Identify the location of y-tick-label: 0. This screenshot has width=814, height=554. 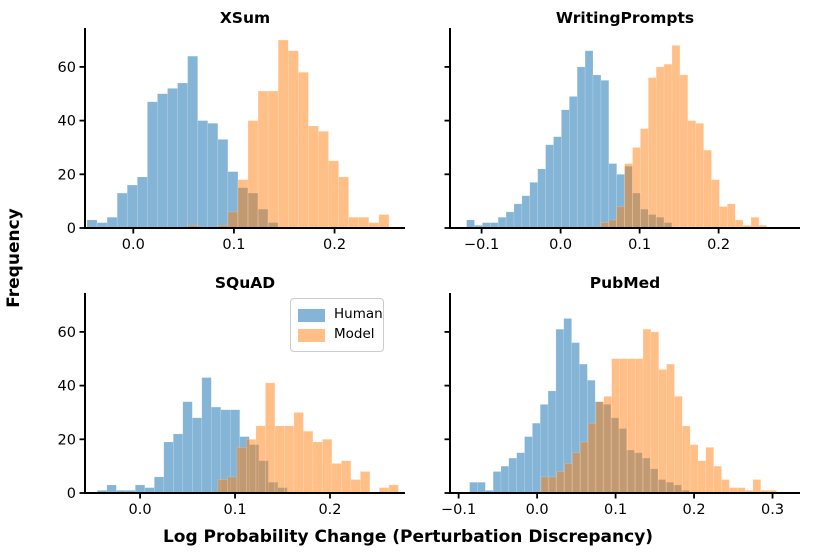
(71, 229).